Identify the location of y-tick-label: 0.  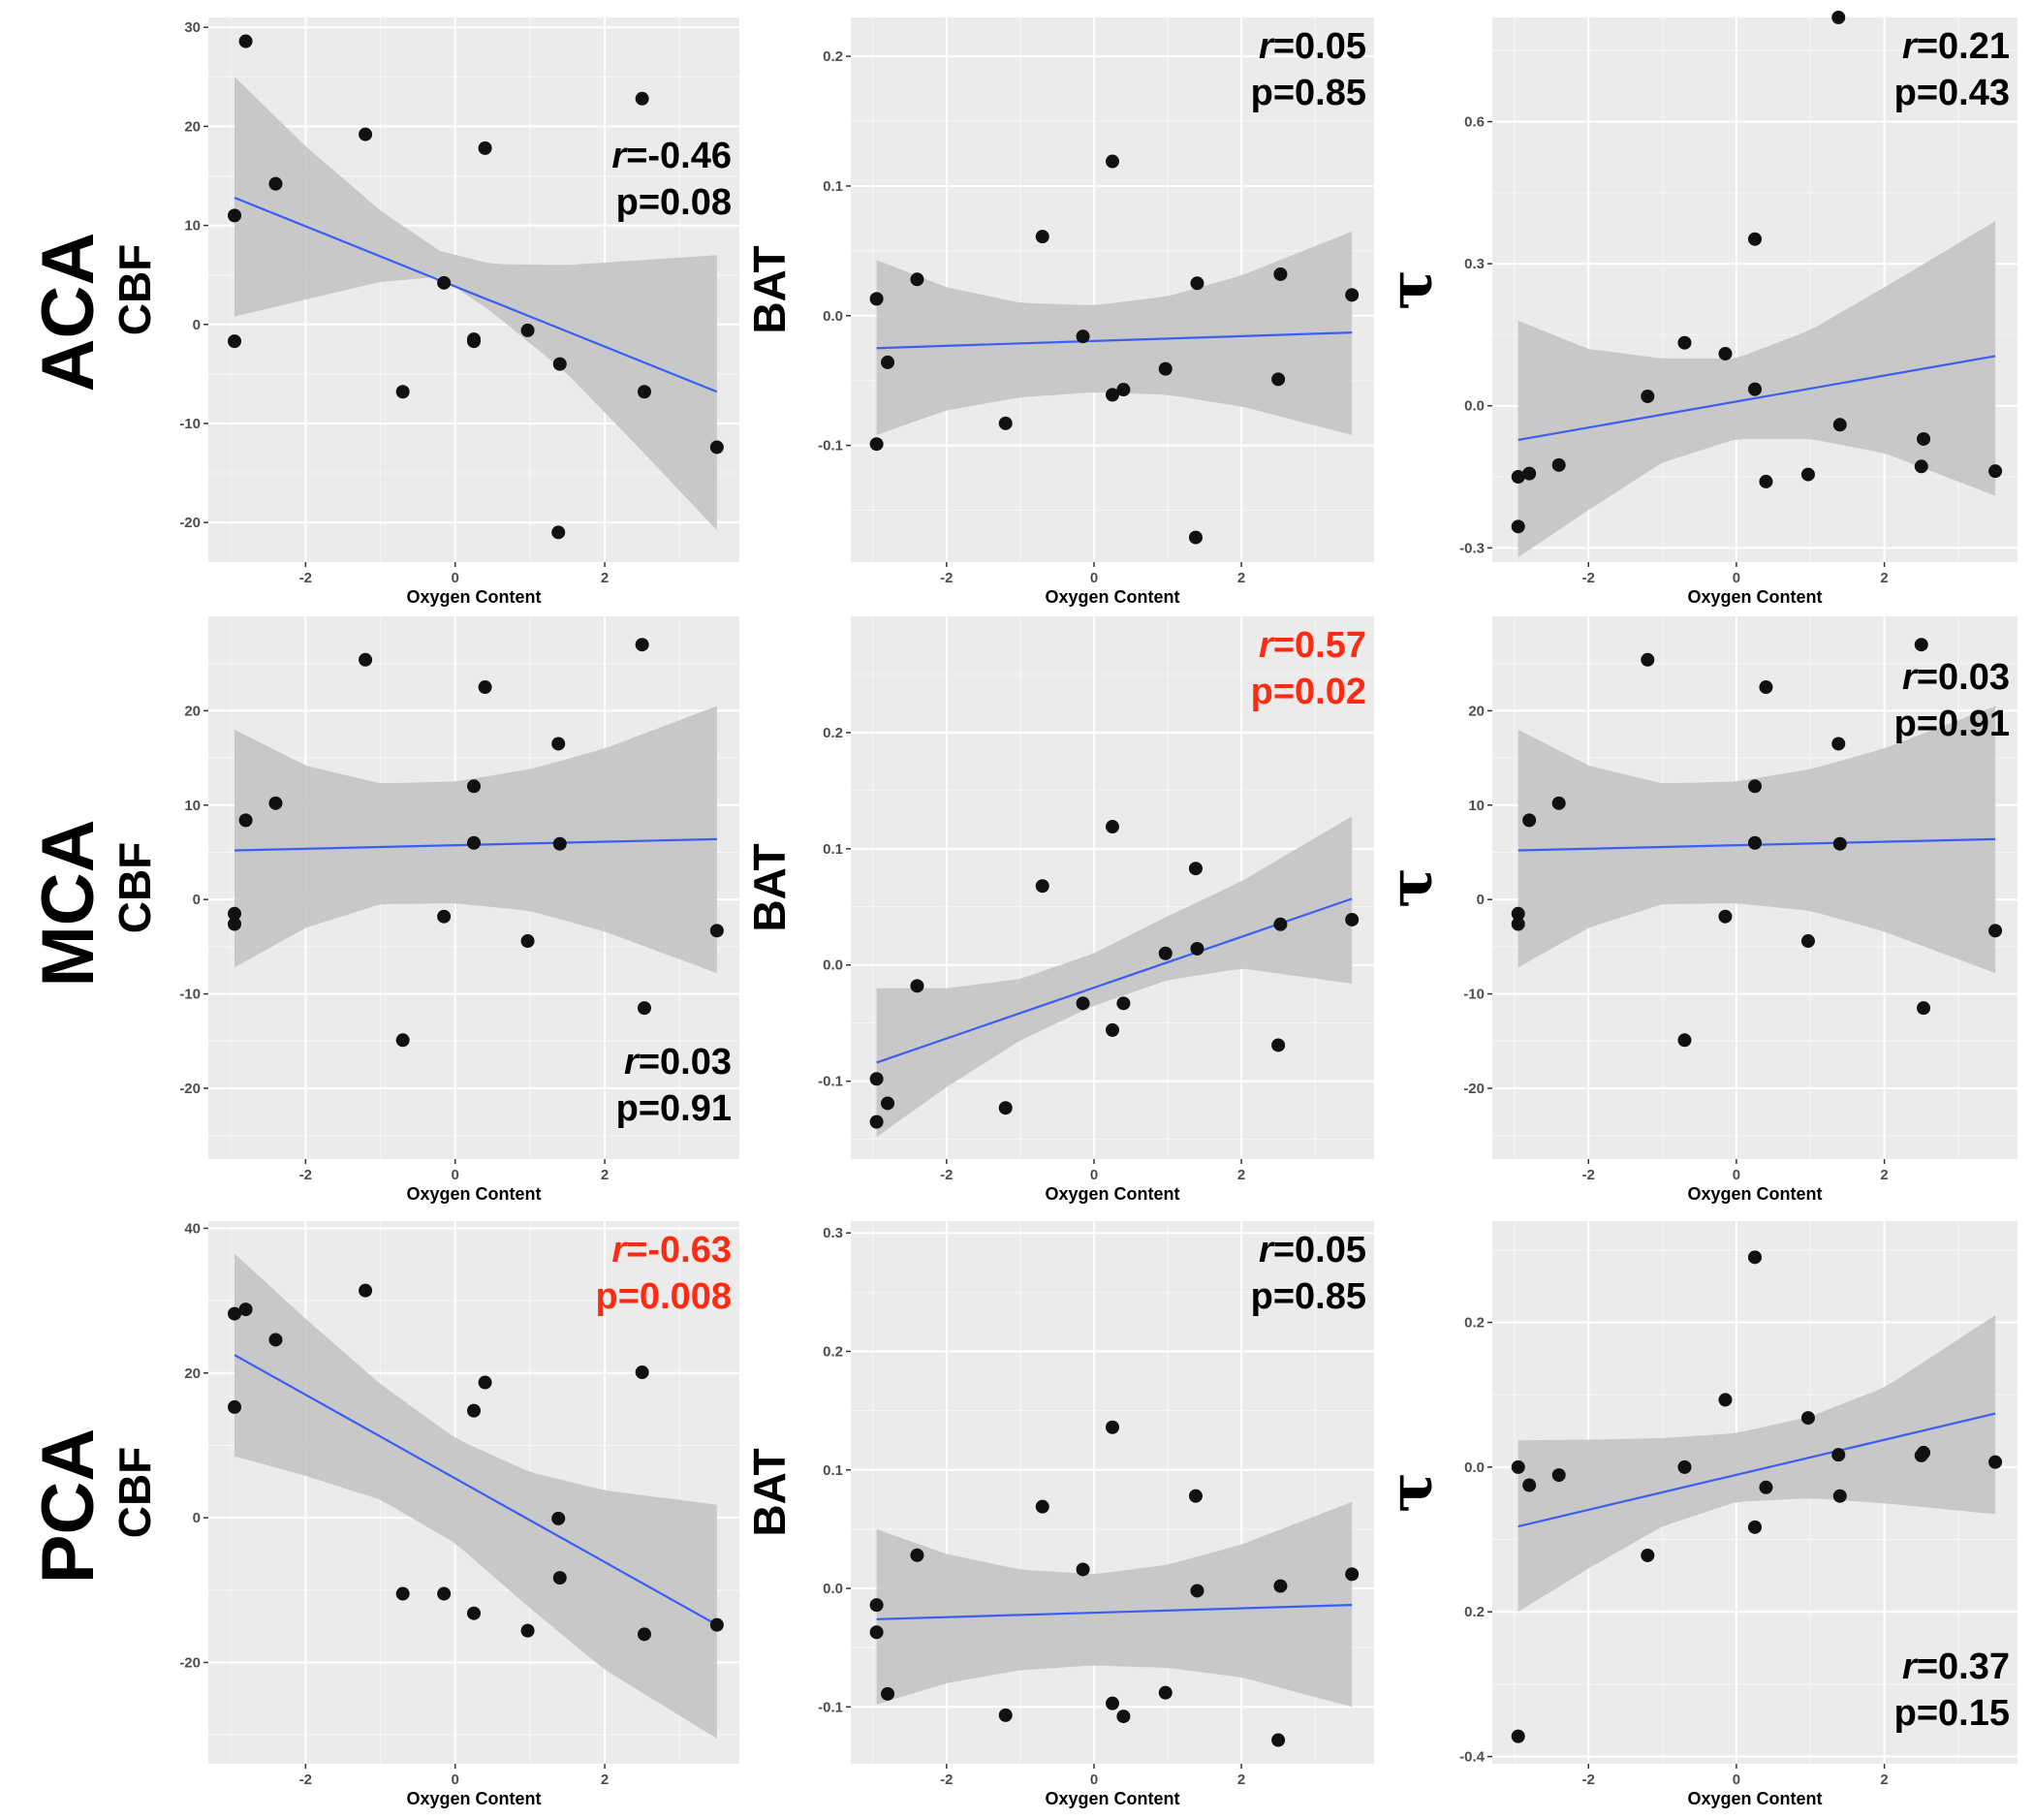
(197, 1518).